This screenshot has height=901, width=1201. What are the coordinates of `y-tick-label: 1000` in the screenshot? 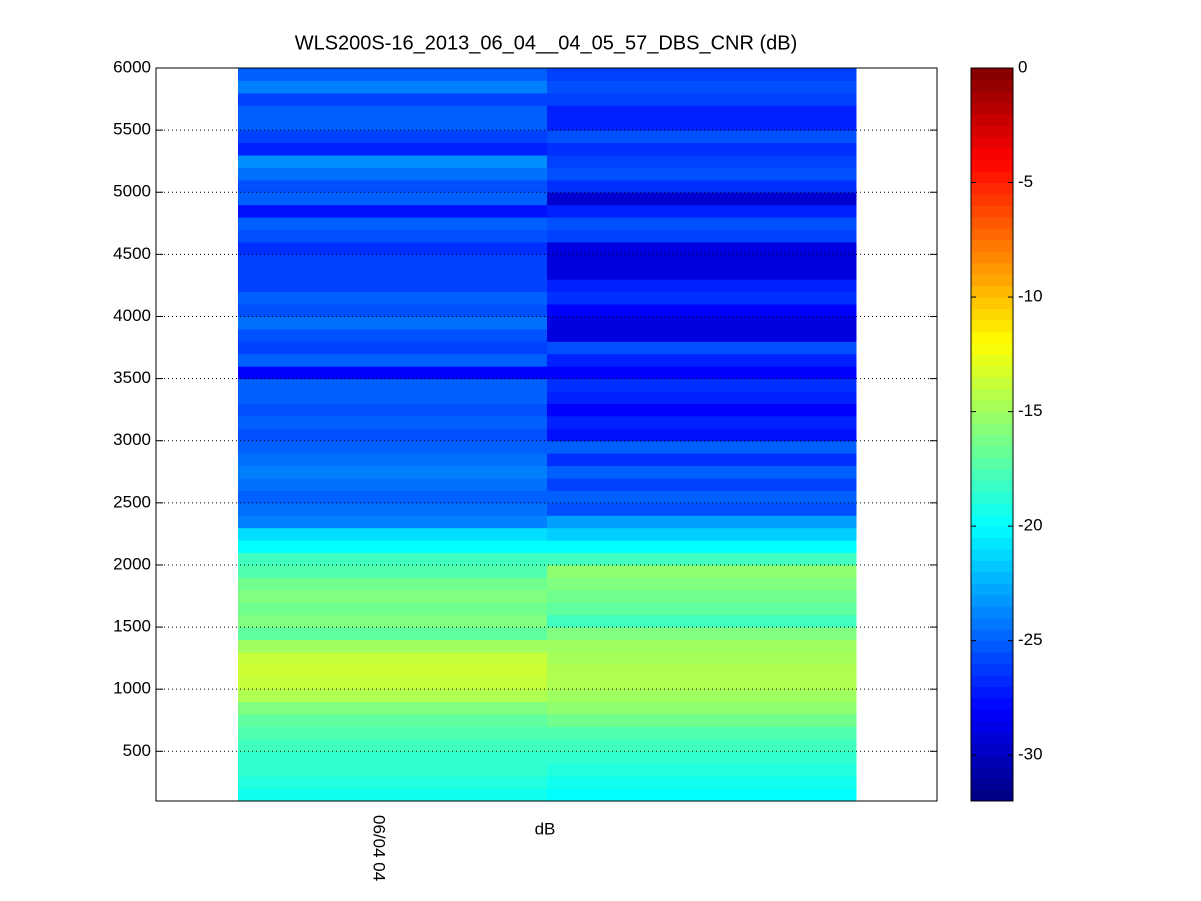 It's located at (132, 688).